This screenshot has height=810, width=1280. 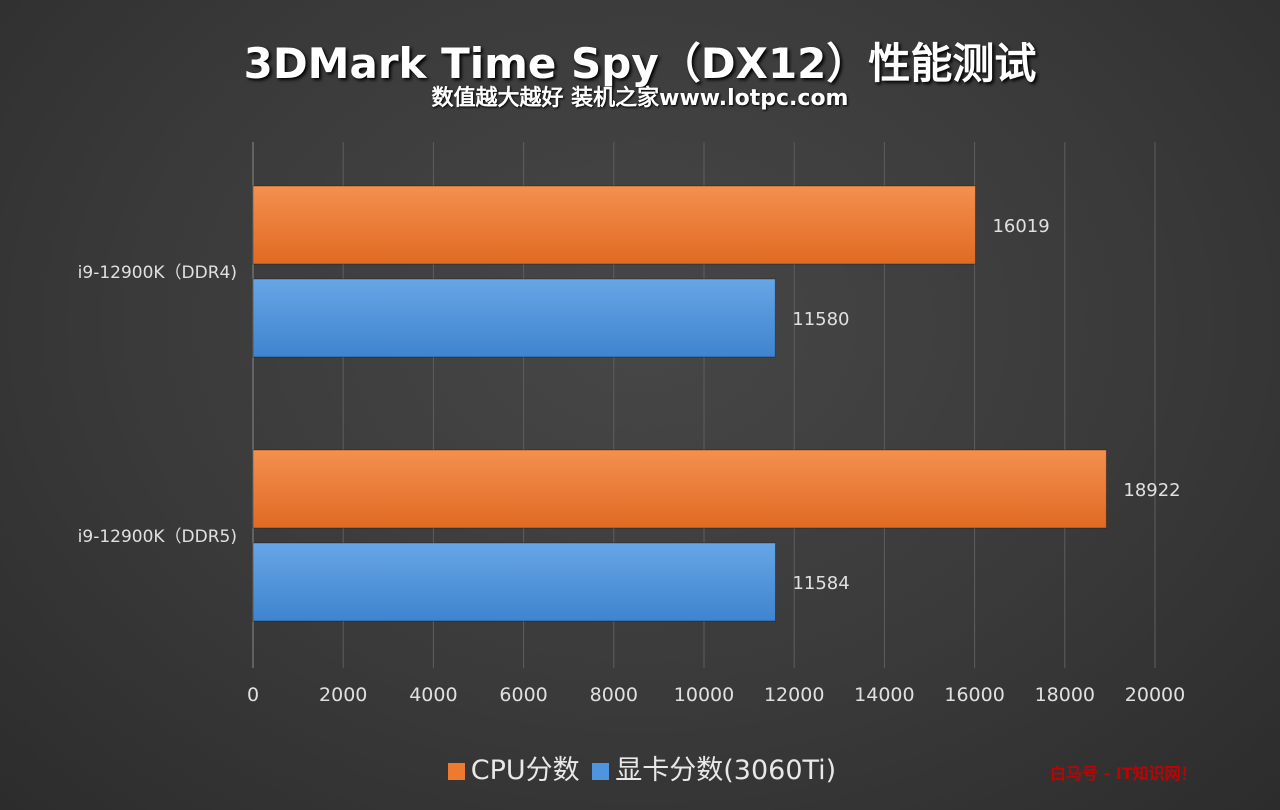 What do you see at coordinates (343, 695) in the screenshot?
I see `x-tick-label: 2000` at bounding box center [343, 695].